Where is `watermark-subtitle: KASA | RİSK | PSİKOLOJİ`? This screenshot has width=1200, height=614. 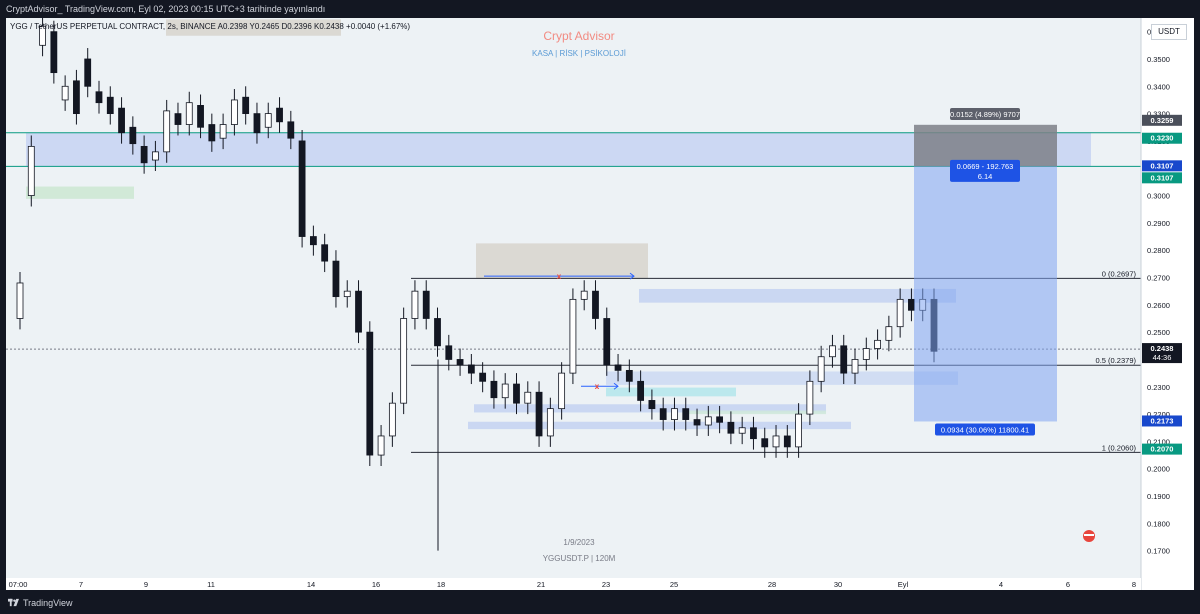
watermark-subtitle: KASA | RİSK | PSİKOLOJİ is located at coordinates (579, 53).